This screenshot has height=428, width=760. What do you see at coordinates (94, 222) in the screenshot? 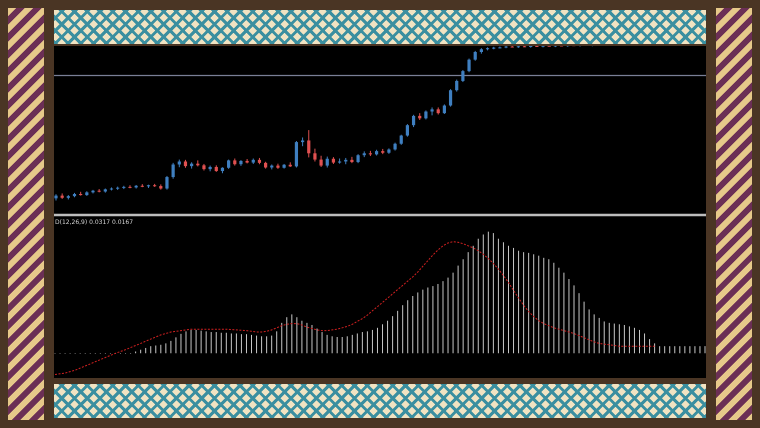
I see `macd-label: D(12,26,9) 0.0317 0.0167` at bounding box center [94, 222].